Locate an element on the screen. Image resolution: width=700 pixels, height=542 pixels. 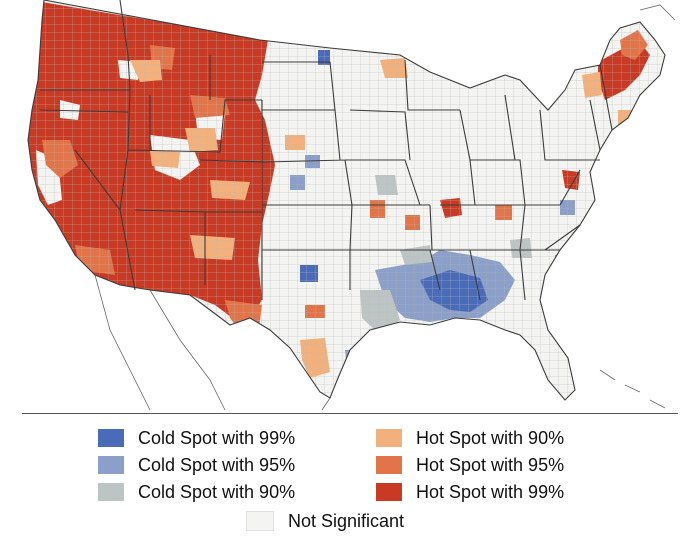
legend-item-hot-99: Hot Spot with 99% is located at coordinates (470, 492).